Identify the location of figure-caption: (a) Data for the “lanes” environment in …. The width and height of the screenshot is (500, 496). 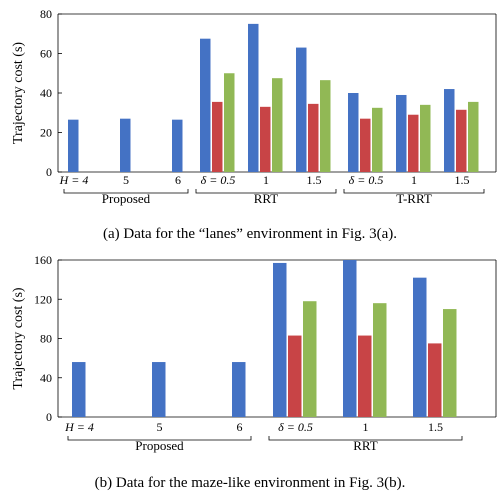
(250, 234).